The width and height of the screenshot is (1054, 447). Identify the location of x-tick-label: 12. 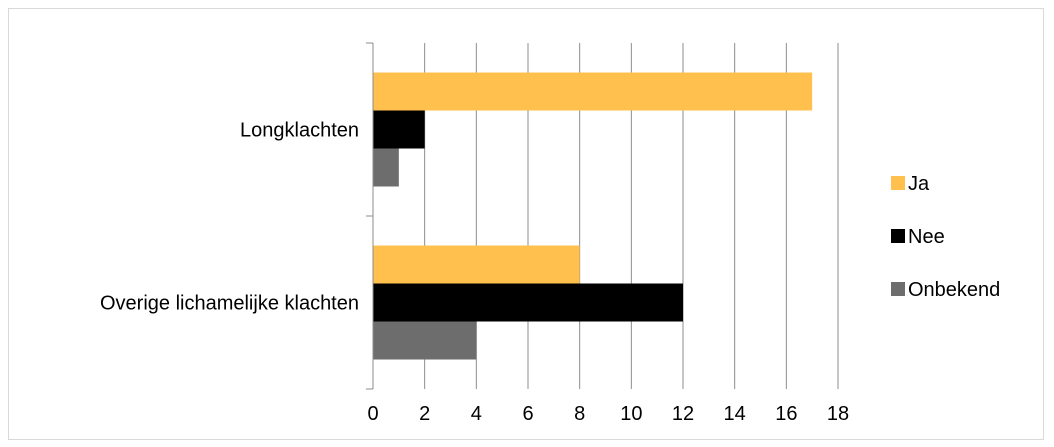
(683, 414).